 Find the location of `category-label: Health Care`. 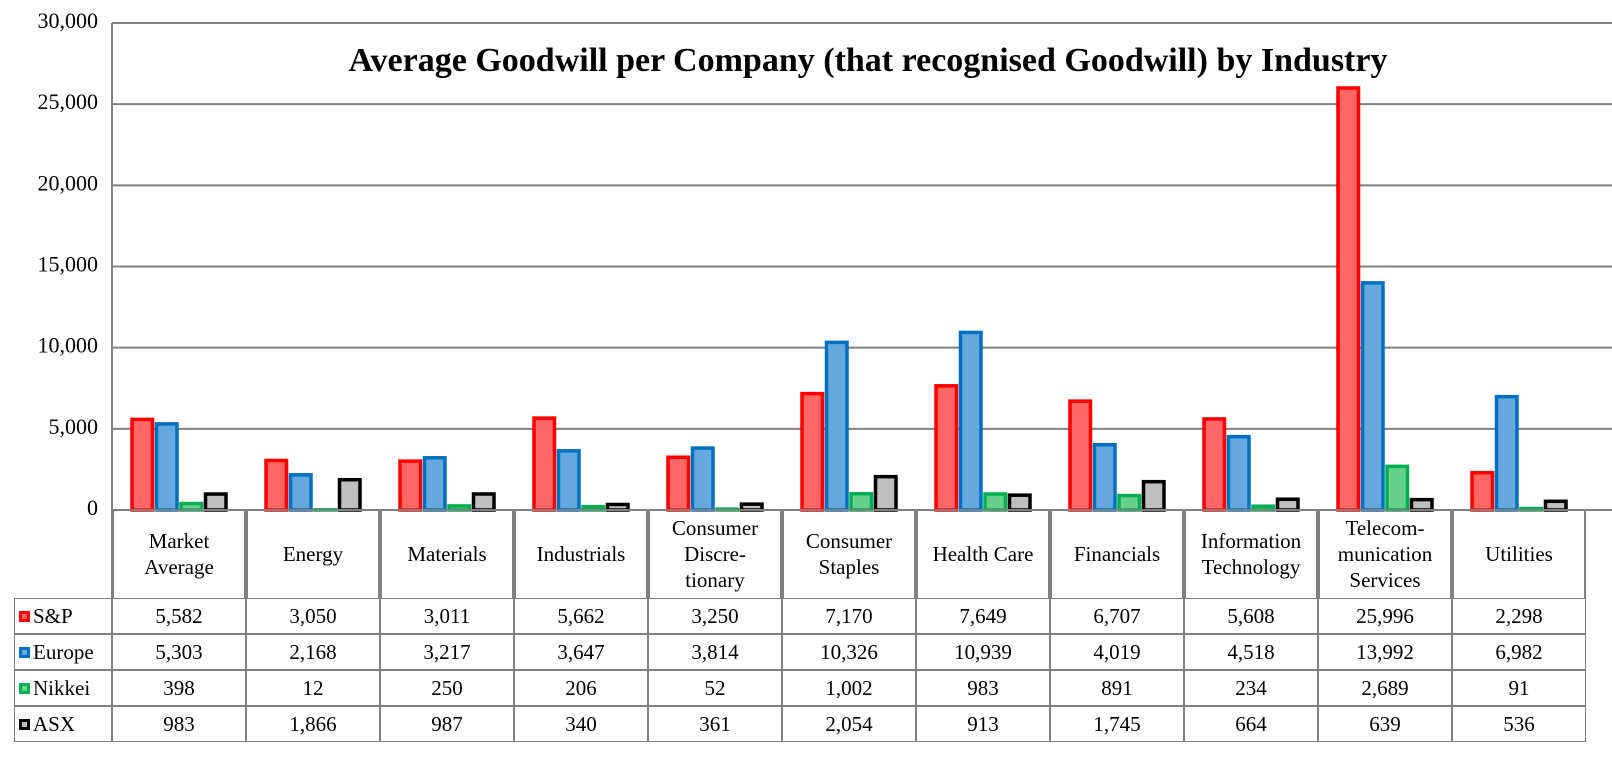

category-label: Health Care is located at coordinates (983, 554).